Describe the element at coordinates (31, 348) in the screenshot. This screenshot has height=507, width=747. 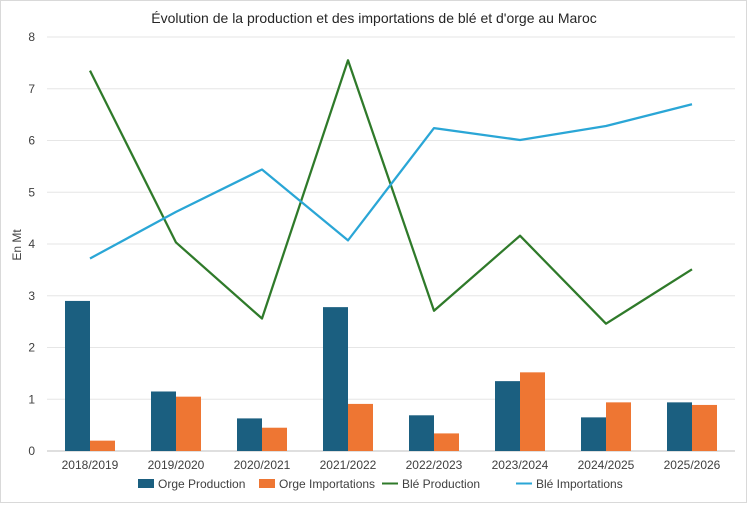
I see `y-tick-label: 2` at that location.